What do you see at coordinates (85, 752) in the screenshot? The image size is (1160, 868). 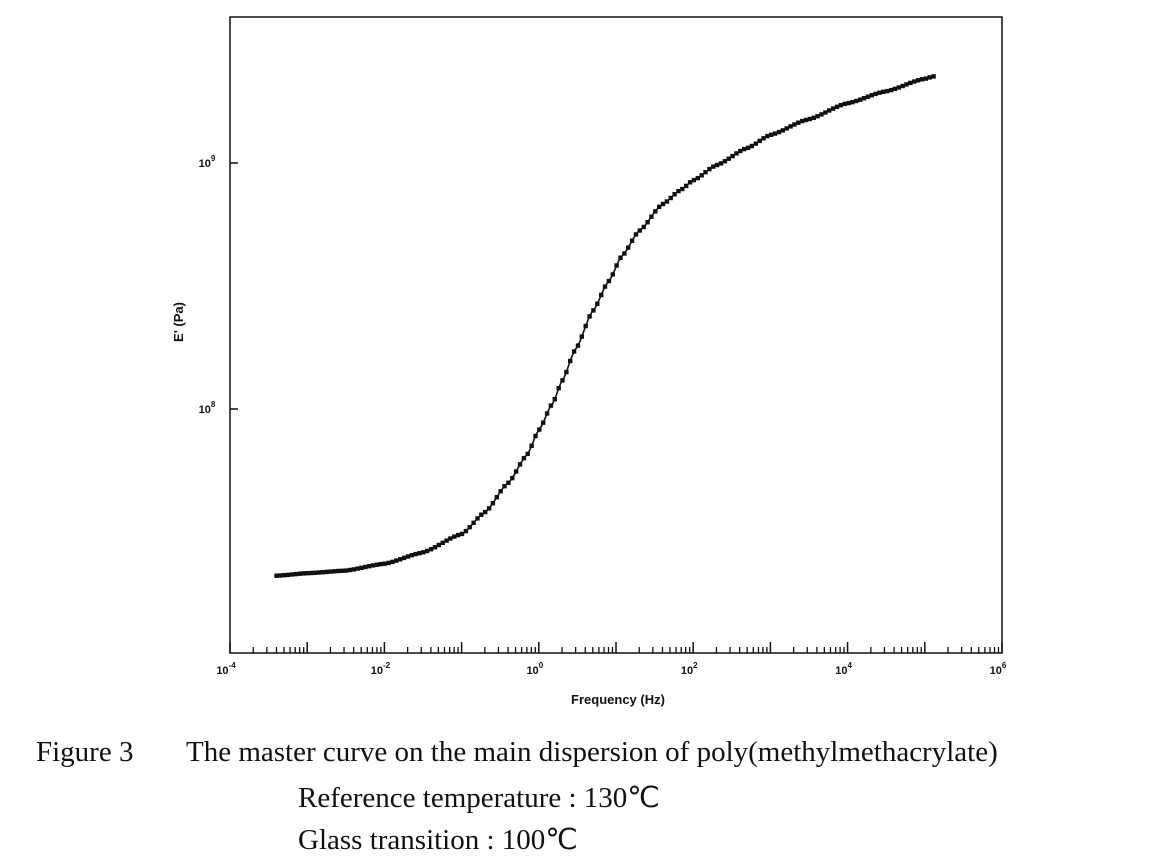 I see `figure-label: Figure 3` at bounding box center [85, 752].